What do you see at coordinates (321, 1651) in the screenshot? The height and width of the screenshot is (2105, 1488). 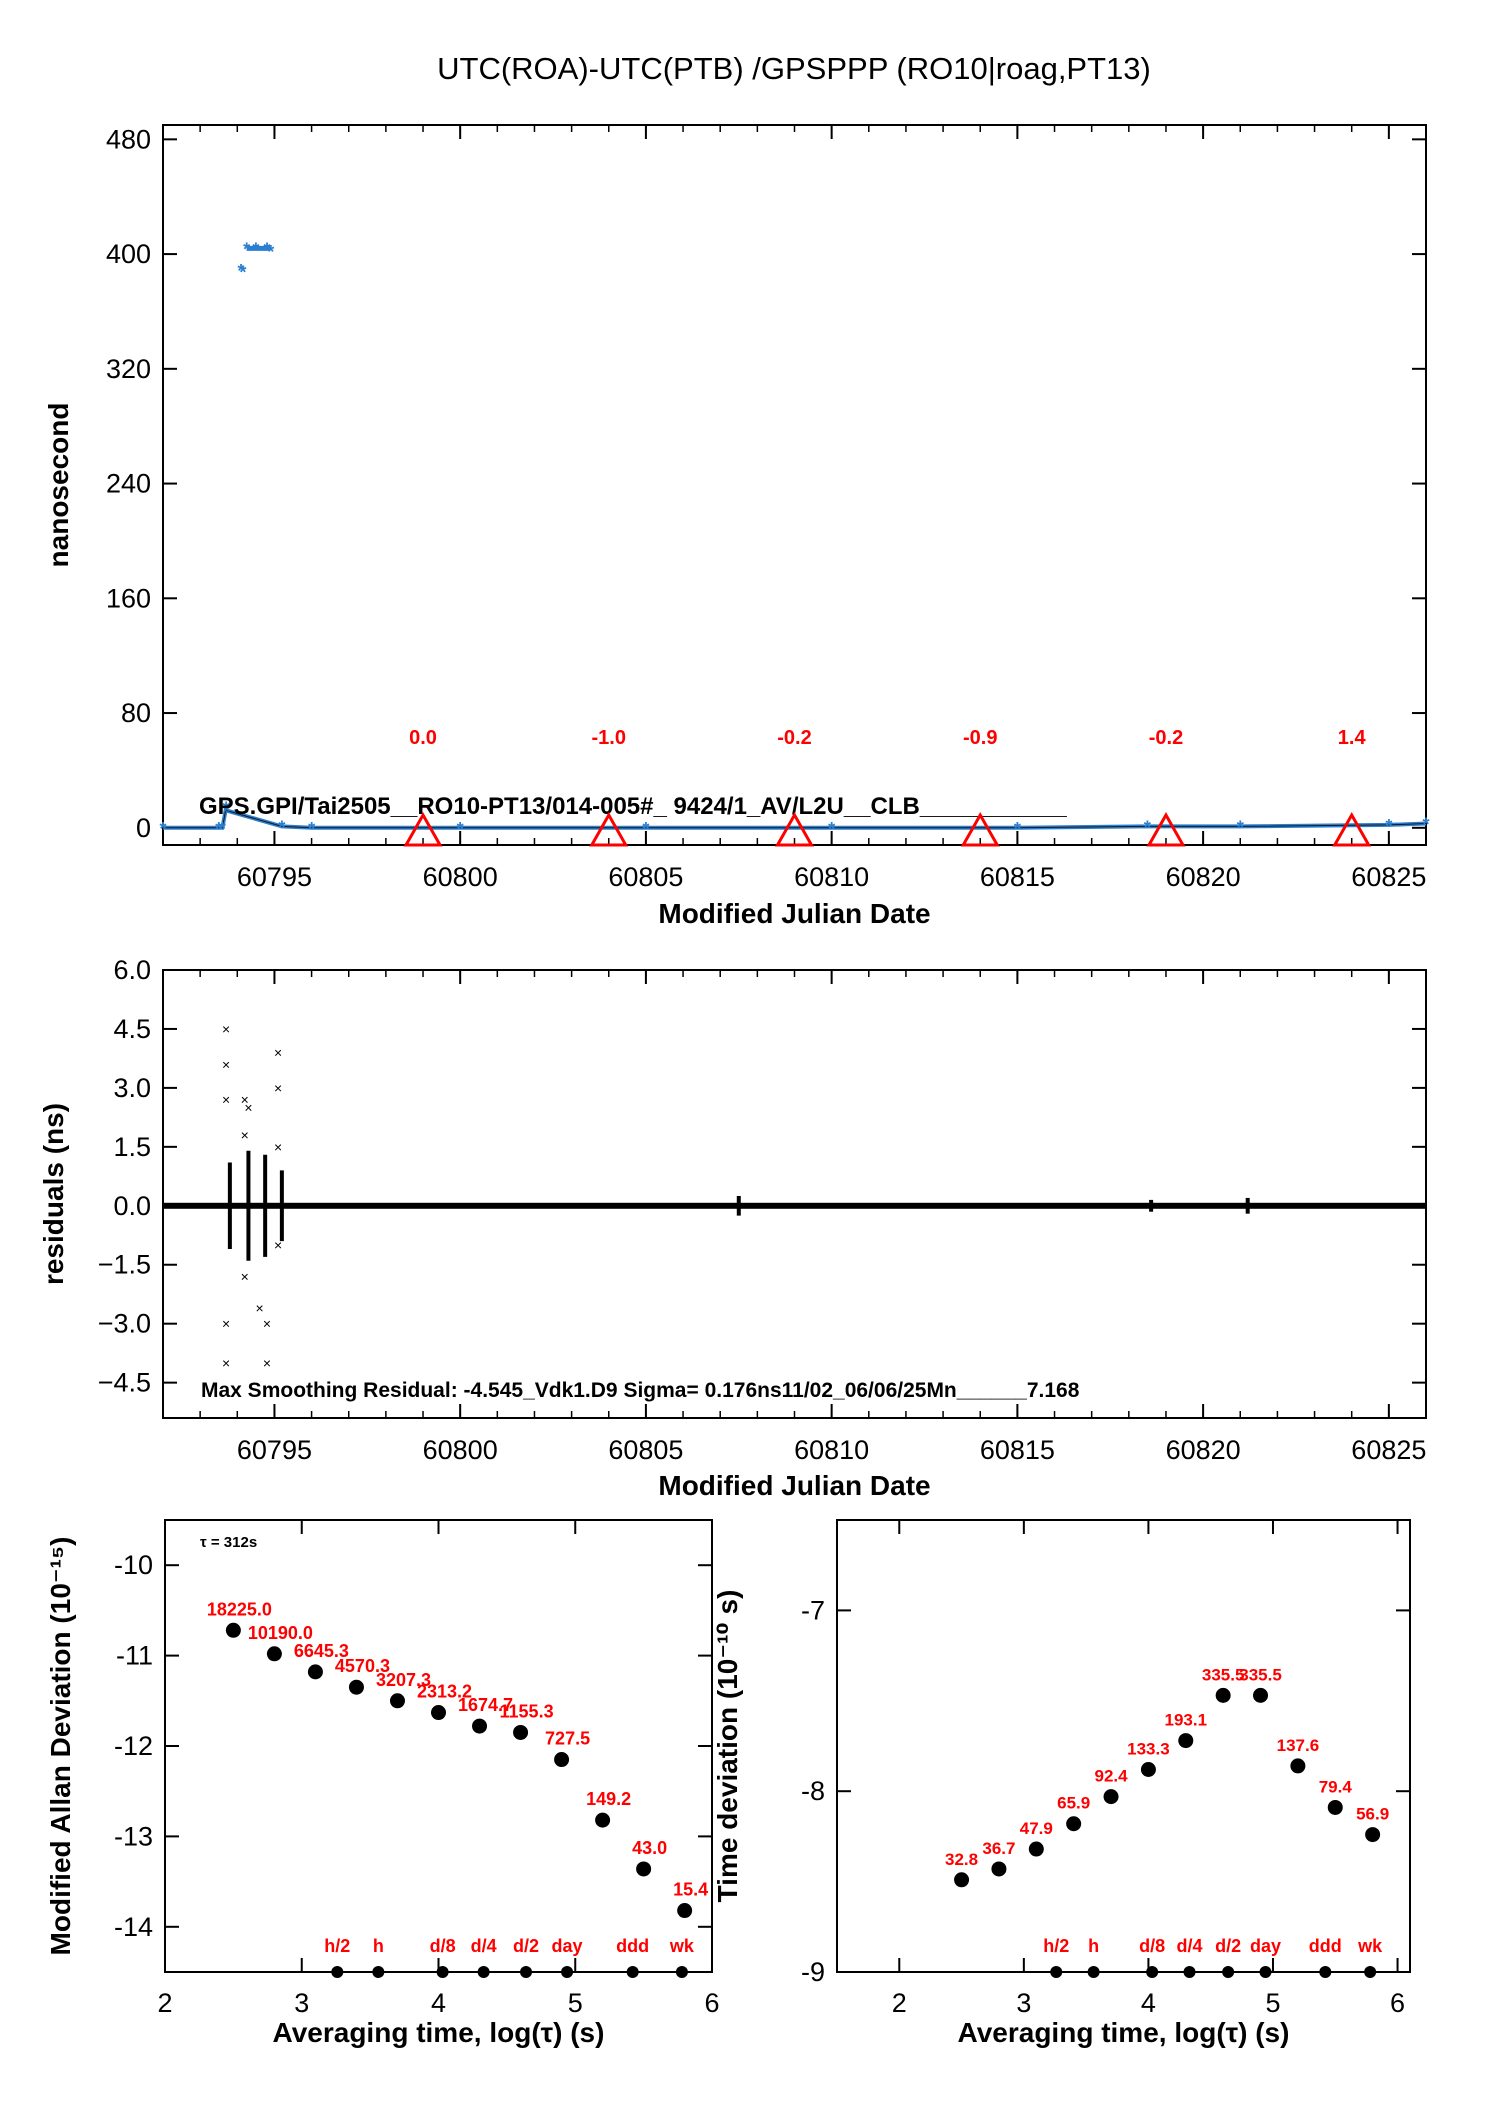 I see `data-label: 6645.3` at bounding box center [321, 1651].